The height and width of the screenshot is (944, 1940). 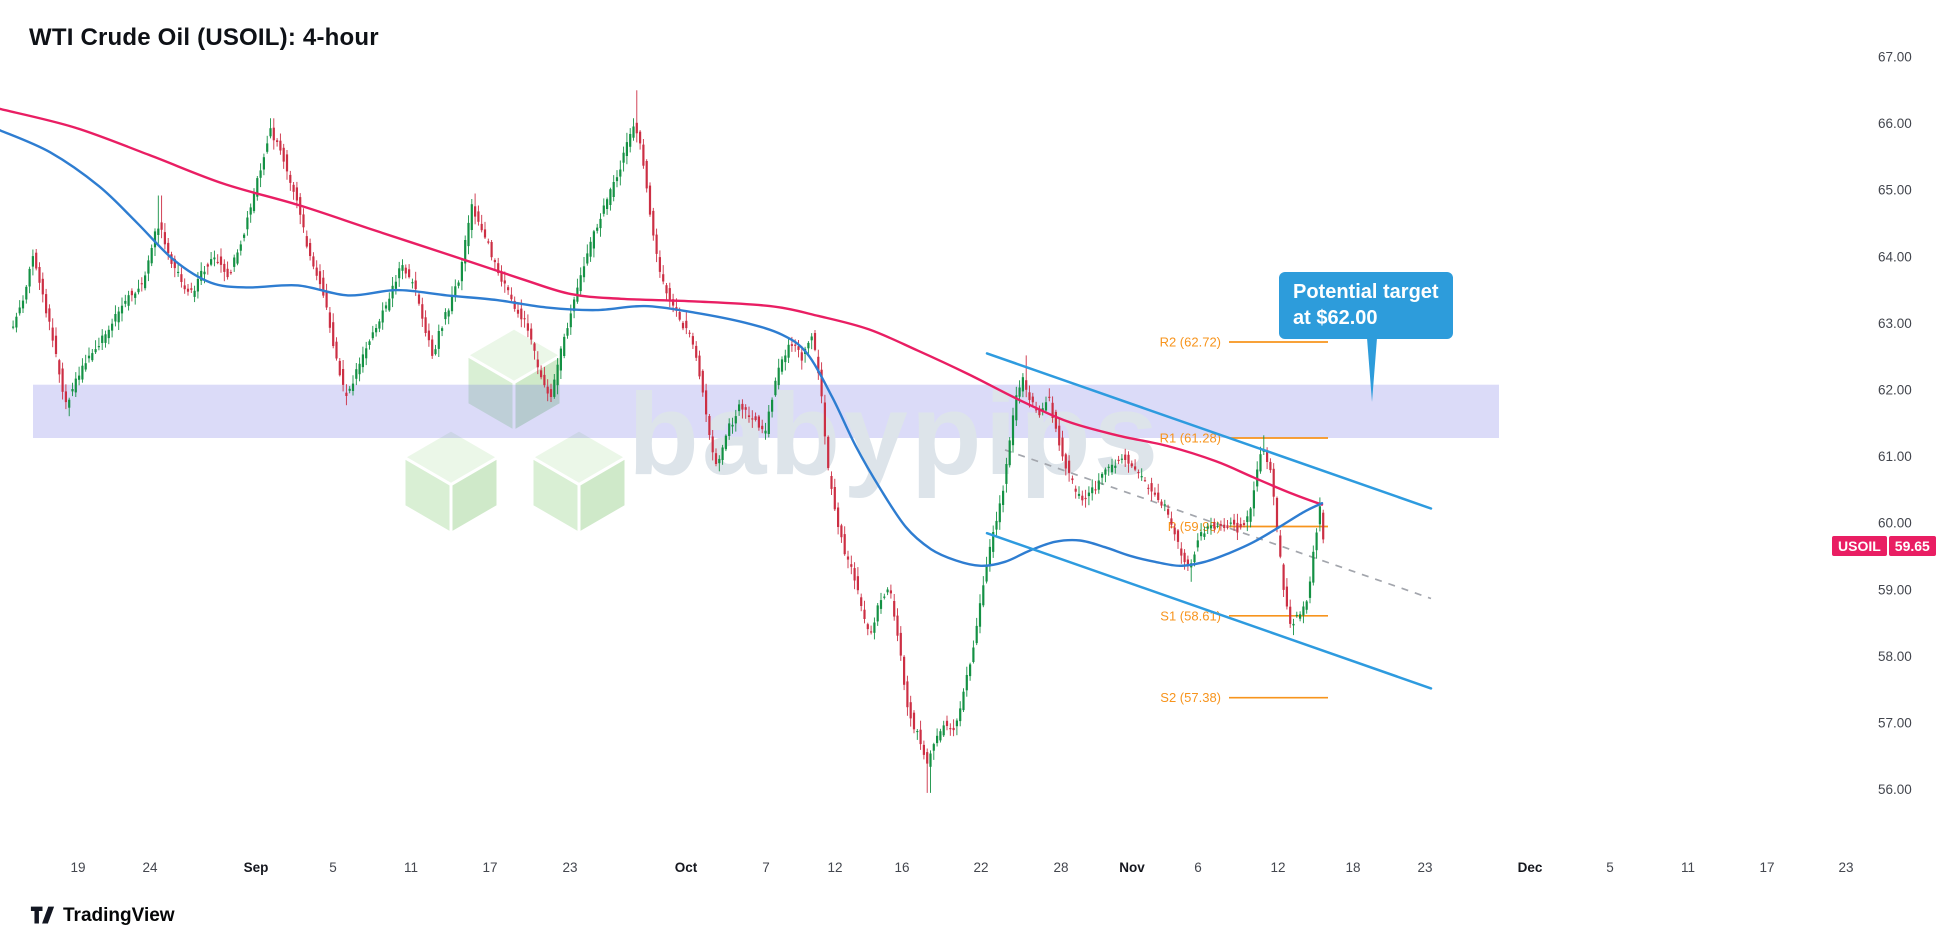 I want to click on price-label-value: 59.65, so click(x=1912, y=546).